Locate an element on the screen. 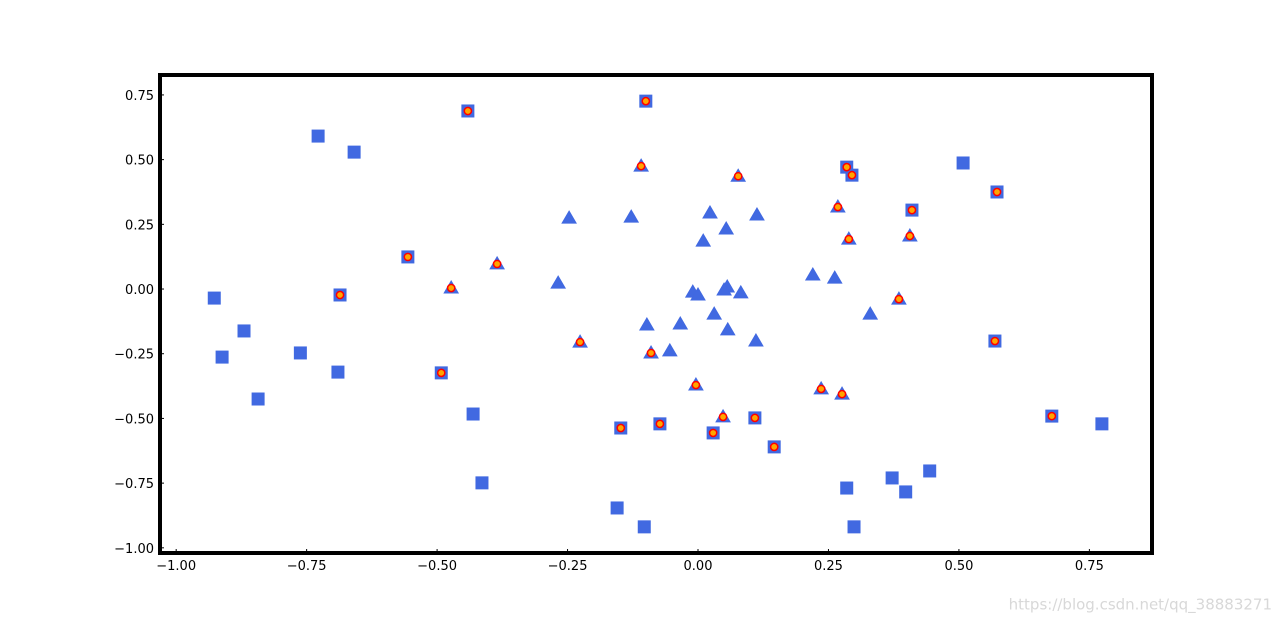 The height and width of the screenshot is (623, 1280). x-tick-label: 0.75 is located at coordinates (1089, 566).